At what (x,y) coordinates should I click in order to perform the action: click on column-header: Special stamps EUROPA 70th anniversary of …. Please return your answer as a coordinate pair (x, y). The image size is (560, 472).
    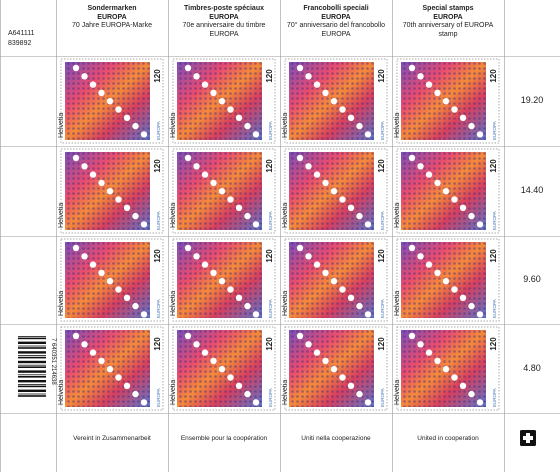
    Looking at the image, I should click on (448, 22).